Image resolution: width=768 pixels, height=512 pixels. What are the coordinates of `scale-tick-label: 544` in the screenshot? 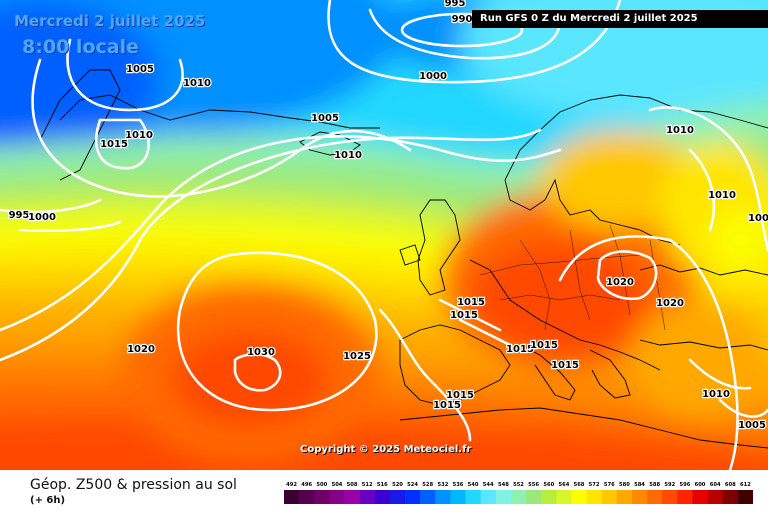 It's located at (488, 485).